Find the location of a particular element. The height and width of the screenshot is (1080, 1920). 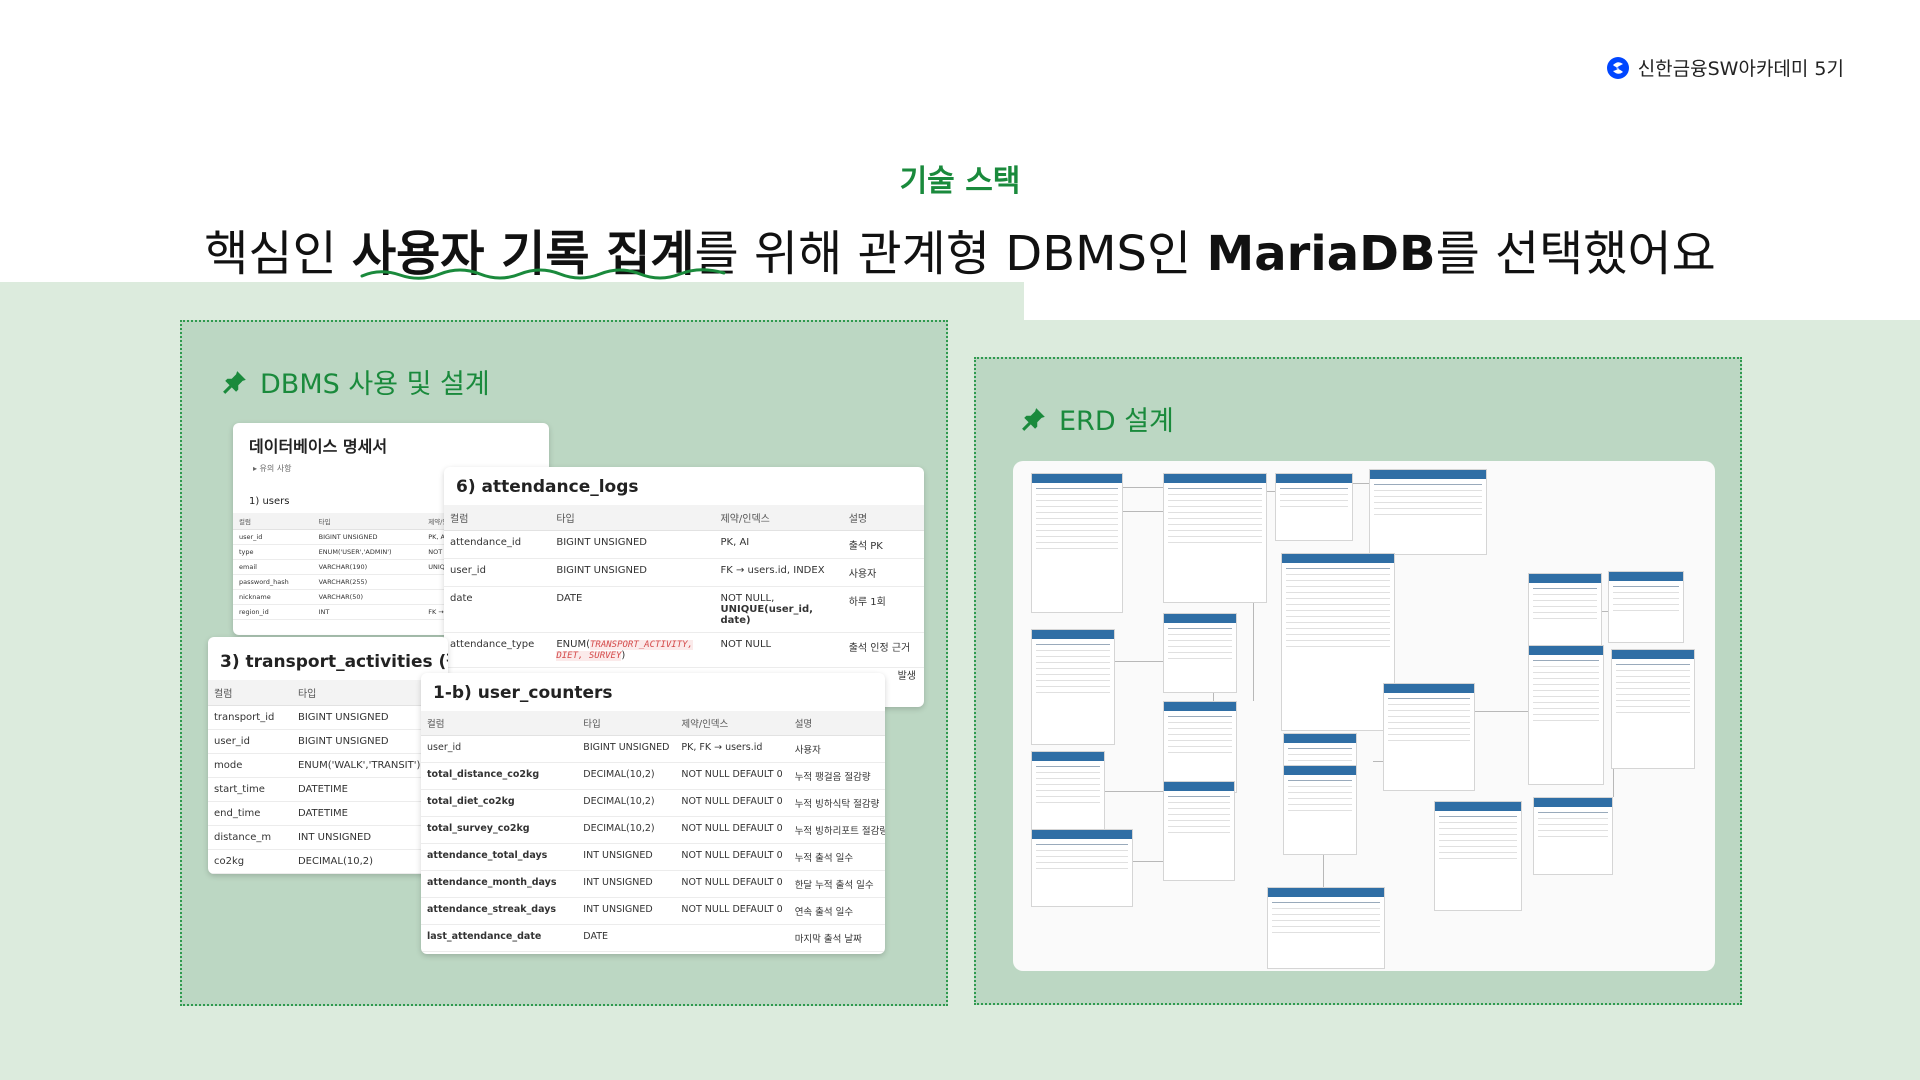

section-eyebrow: 기술 스택 is located at coordinates (960, 181).